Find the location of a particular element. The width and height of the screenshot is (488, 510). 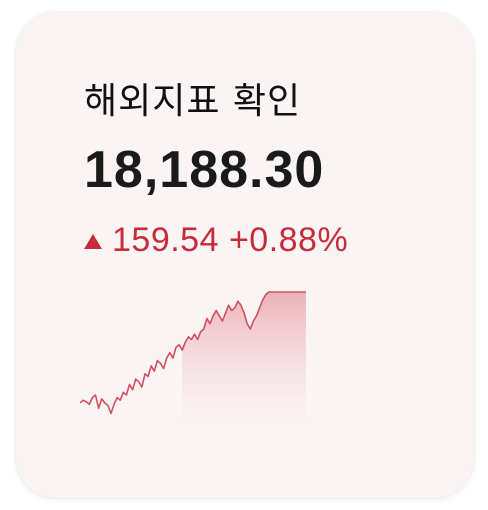

change-row: 159.54 +0.88% is located at coordinates (216, 240).